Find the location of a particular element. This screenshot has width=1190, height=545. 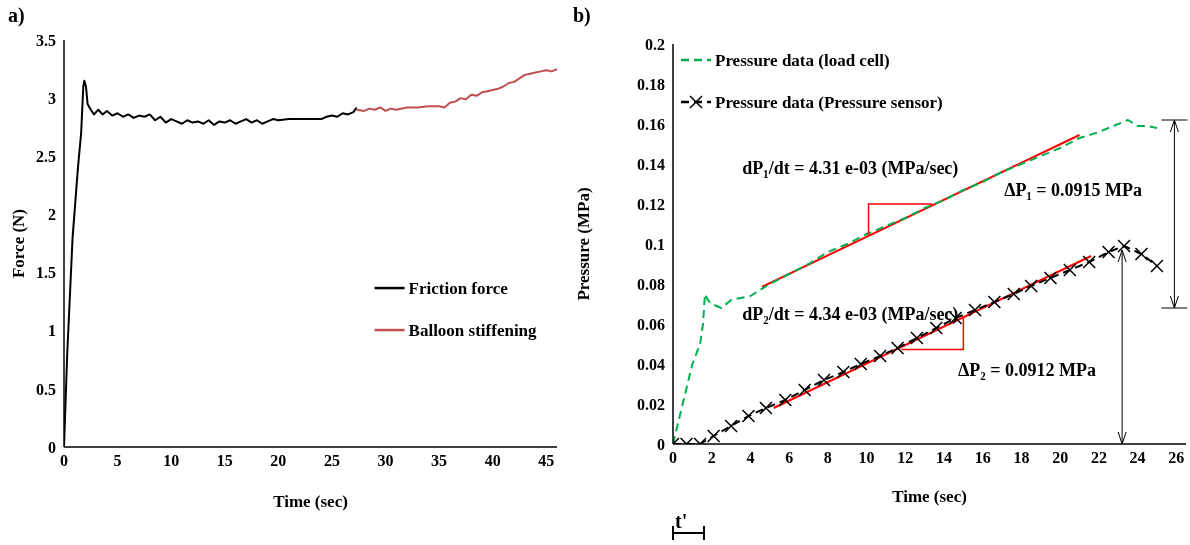

y-tick-label: 2 is located at coordinates (52, 215).